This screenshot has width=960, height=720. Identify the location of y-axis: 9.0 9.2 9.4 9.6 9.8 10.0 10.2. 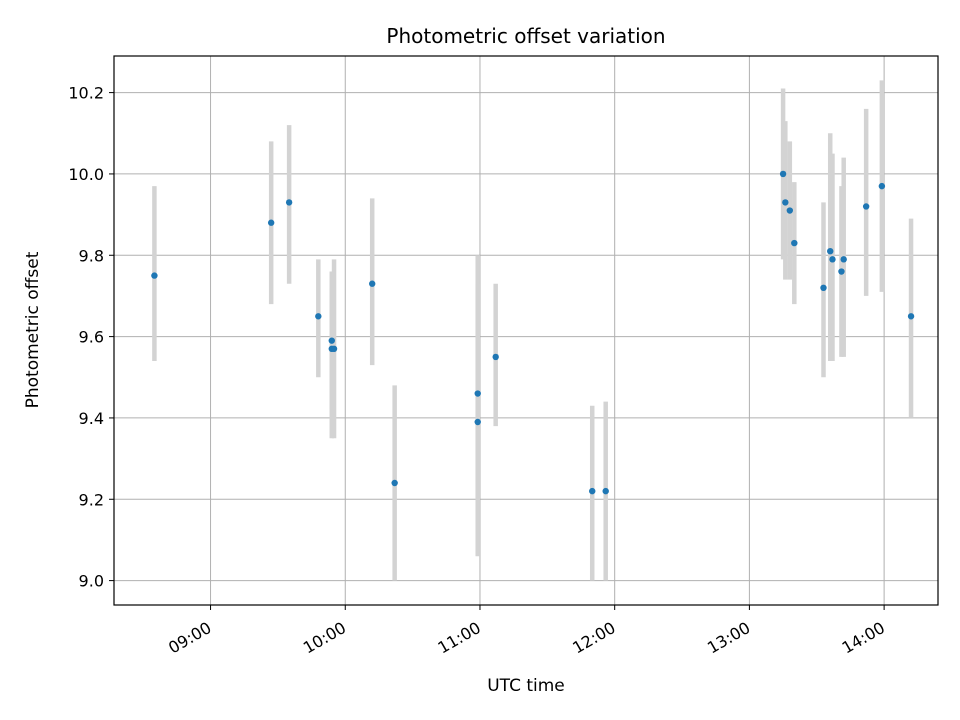
(91, 337).